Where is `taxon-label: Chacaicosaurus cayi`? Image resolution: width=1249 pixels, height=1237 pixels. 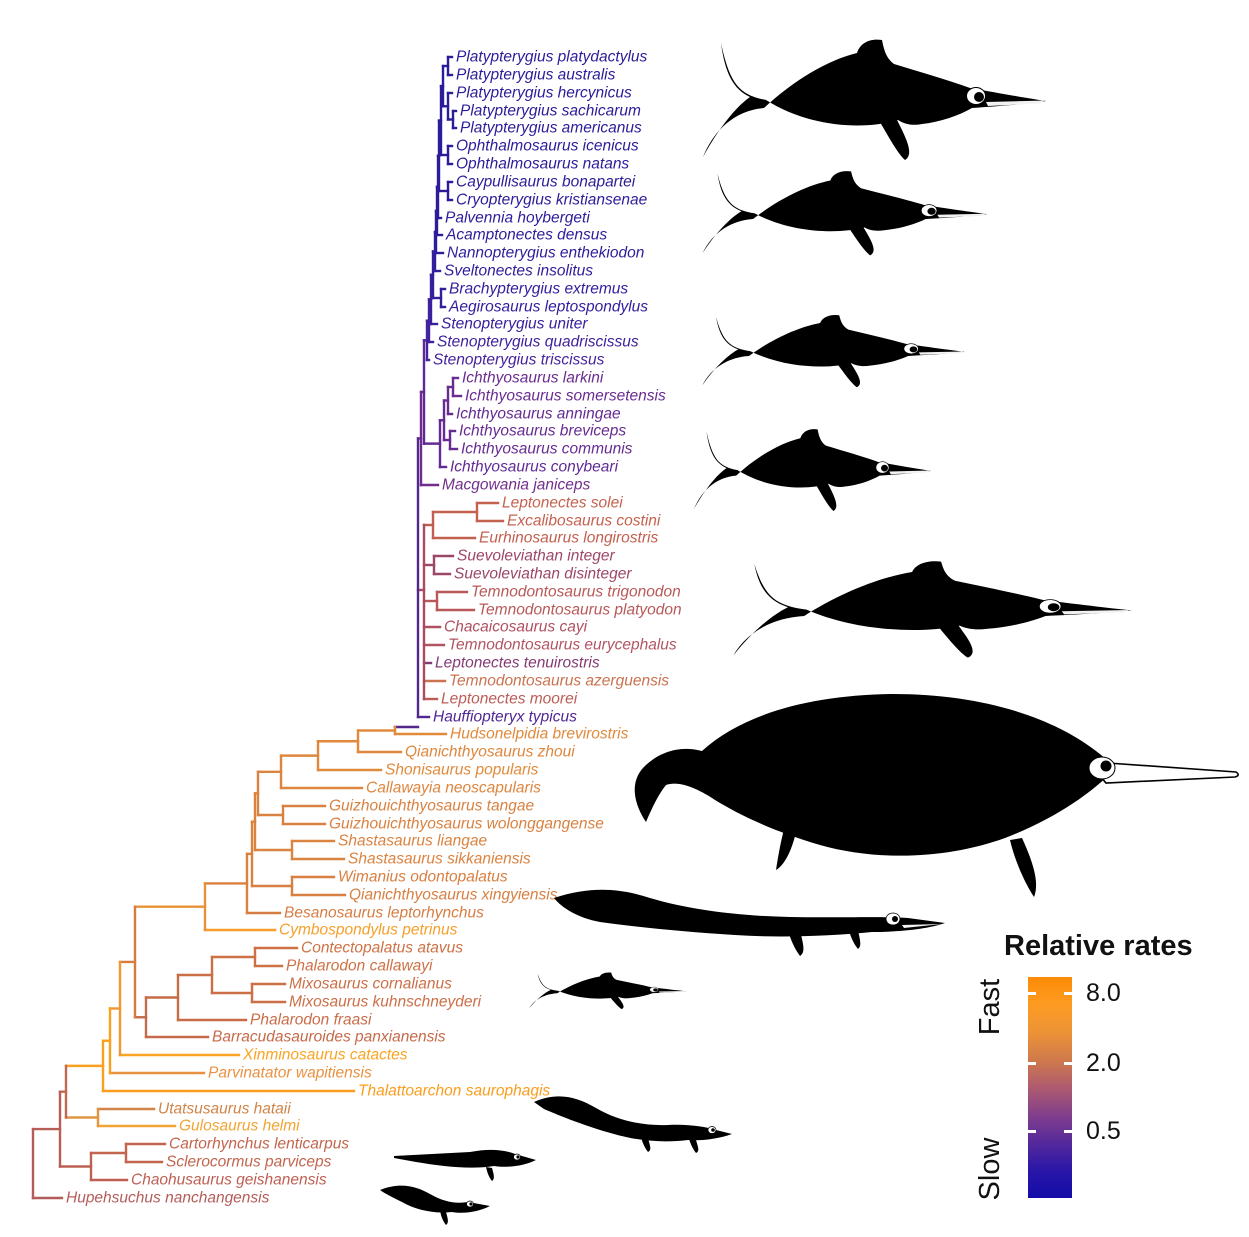 taxon-label: Chacaicosaurus cayi is located at coordinates (516, 627).